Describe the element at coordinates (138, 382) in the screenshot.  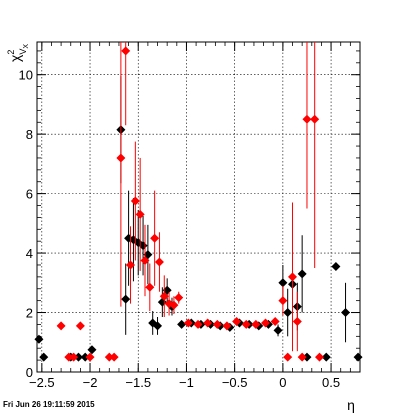
I see `x-tick-label: −1.5` at that location.